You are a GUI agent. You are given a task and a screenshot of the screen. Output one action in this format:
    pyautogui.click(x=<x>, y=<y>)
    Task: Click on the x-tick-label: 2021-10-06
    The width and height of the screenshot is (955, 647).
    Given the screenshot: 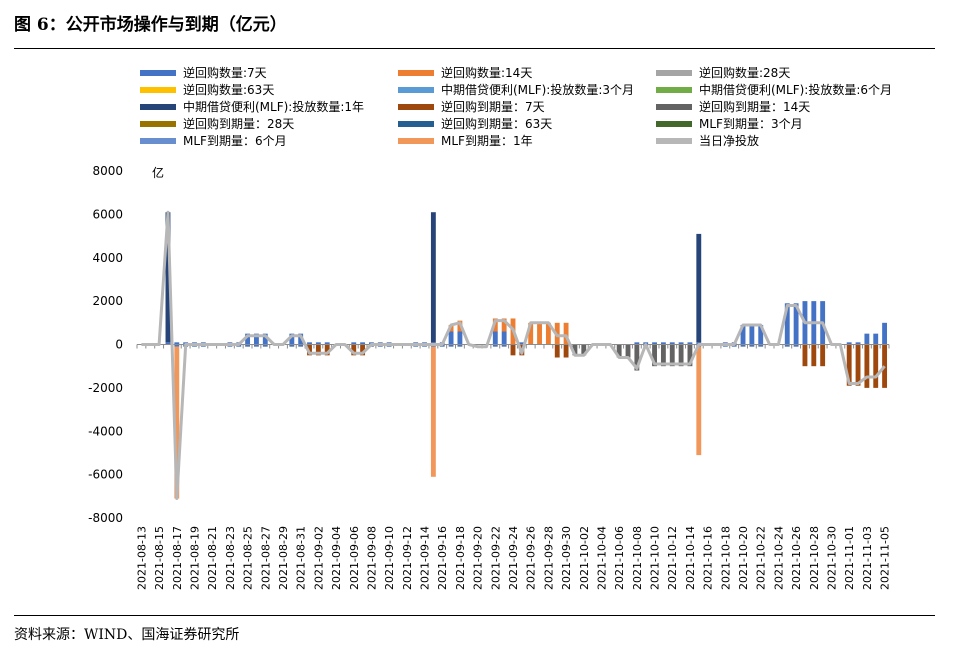 What is the action you would take?
    pyautogui.click(x=619, y=558)
    